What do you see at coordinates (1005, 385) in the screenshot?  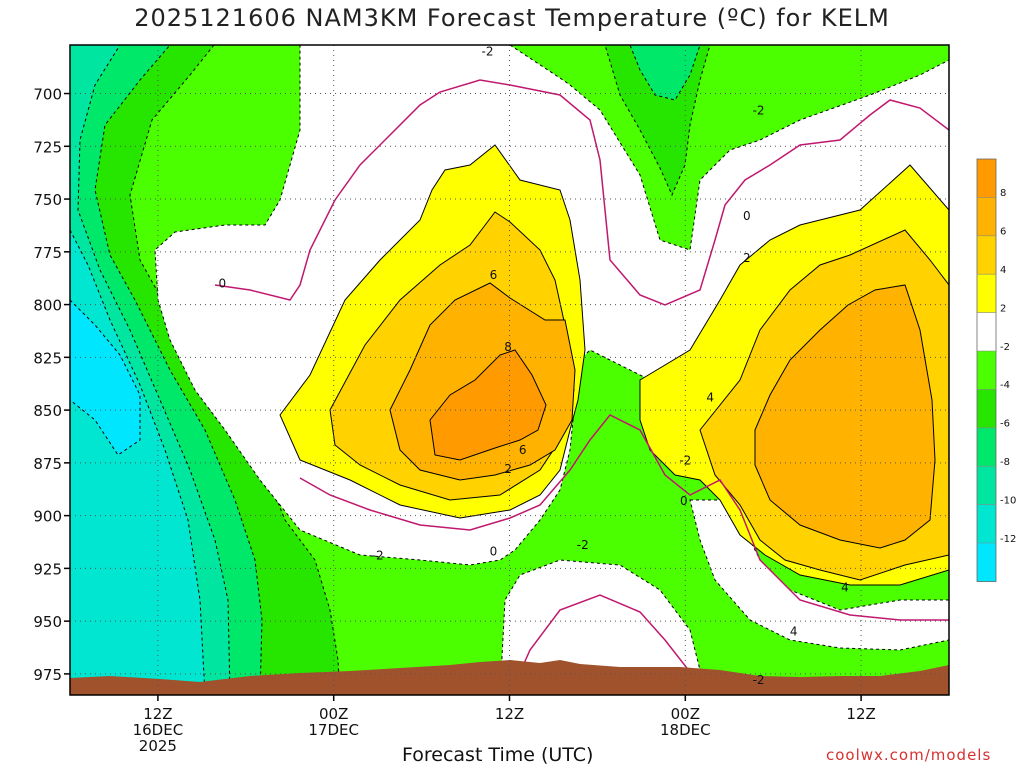 I see `colorbar-label: -4` at bounding box center [1005, 385].